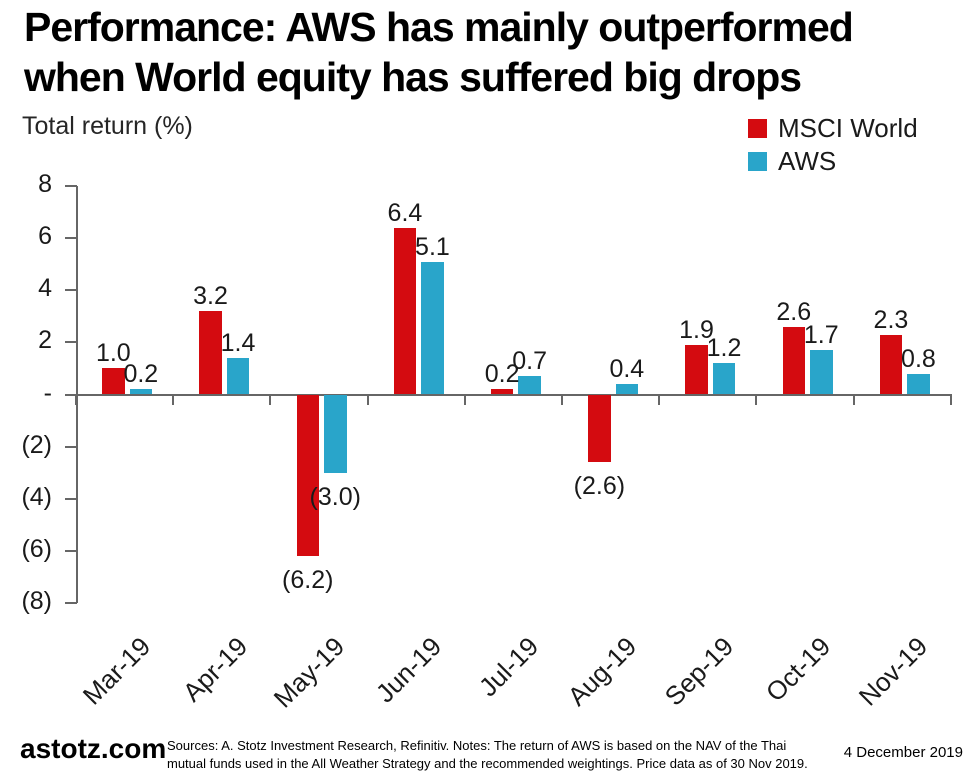 Image resolution: width=974 pixels, height=775 pixels. Describe the element at coordinates (45, 288) in the screenshot. I see `y-axis-label: 4` at that location.